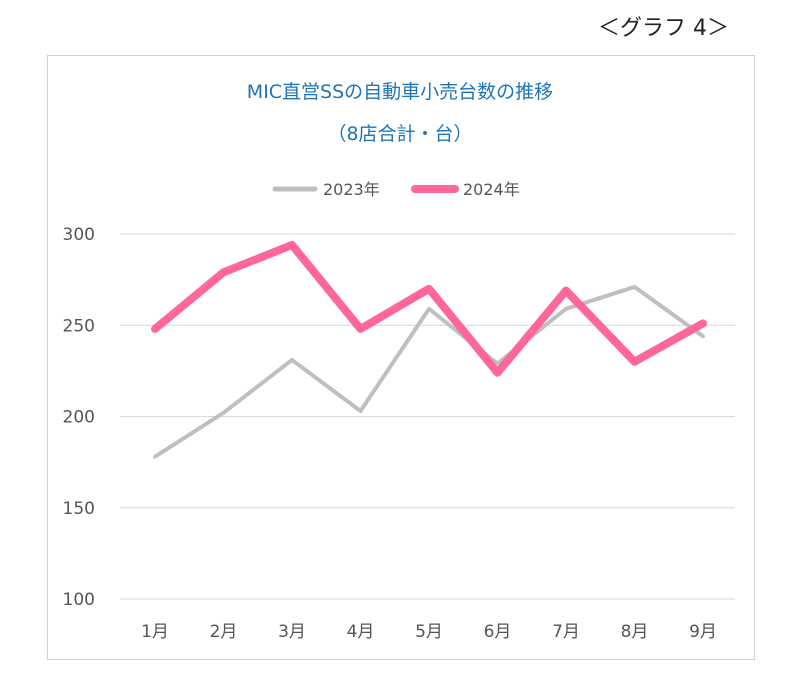 This screenshot has height=699, width=800. Describe the element at coordinates (79, 600) in the screenshot. I see `y-tick-label: 100` at that location.